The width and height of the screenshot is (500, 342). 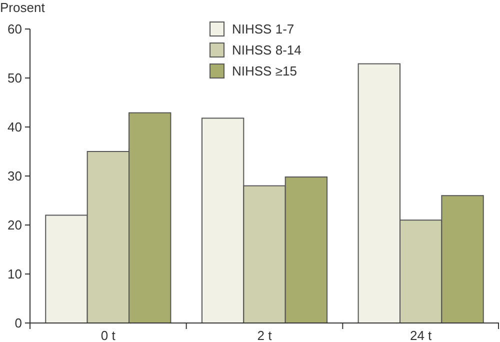 What do you see at coordinates (267, 50) in the screenshot?
I see `legend-label: NIHSS 8-14` at bounding box center [267, 50].